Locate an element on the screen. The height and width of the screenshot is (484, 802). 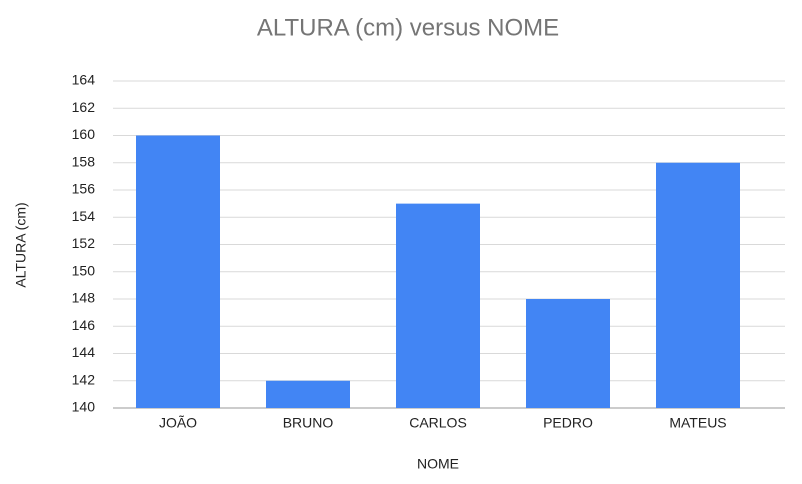
y-tick-label: 152 is located at coordinates (84, 243).